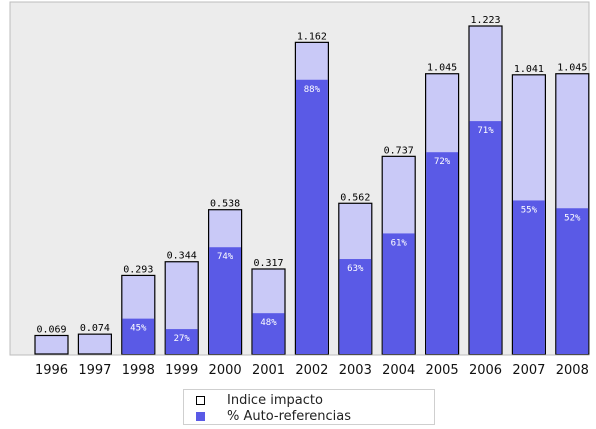 This screenshot has height=429, width=596. What do you see at coordinates (529, 69) in the screenshot?
I see `value-label-2007: 1.041` at bounding box center [529, 69].